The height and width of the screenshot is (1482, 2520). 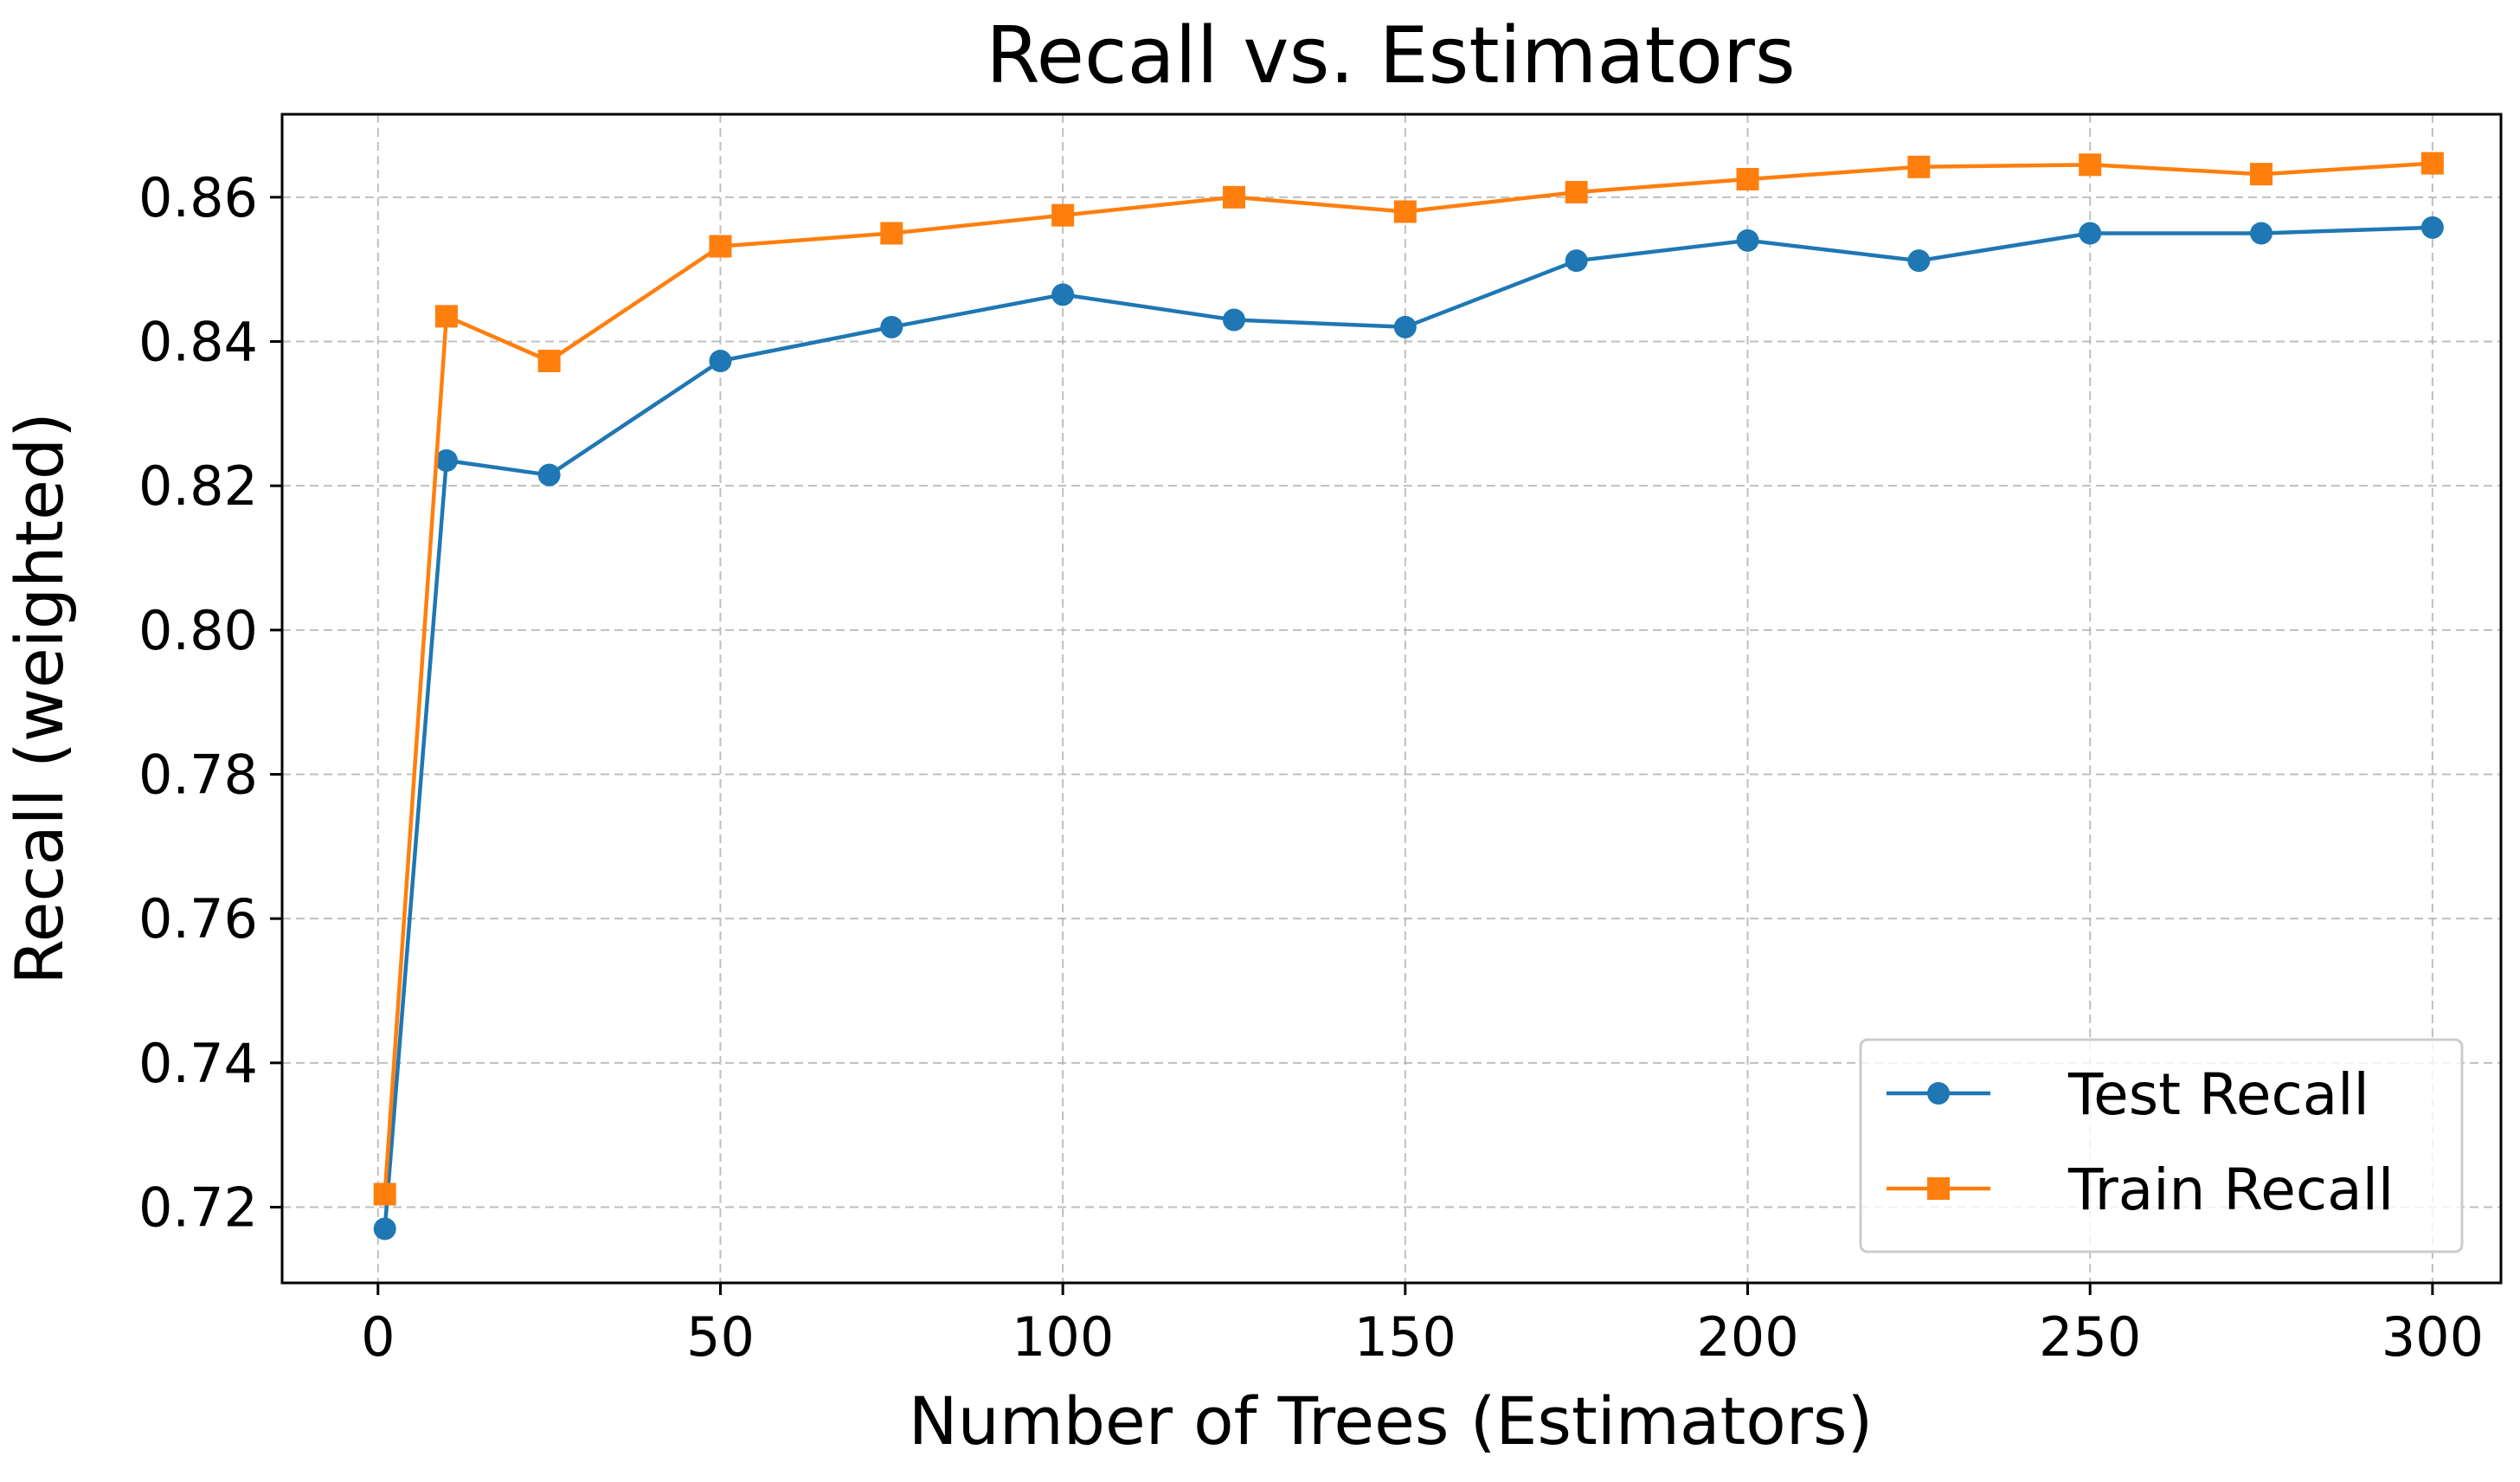 I want to click on chart-title: Recall vs. Estimators, so click(x=1391, y=55).